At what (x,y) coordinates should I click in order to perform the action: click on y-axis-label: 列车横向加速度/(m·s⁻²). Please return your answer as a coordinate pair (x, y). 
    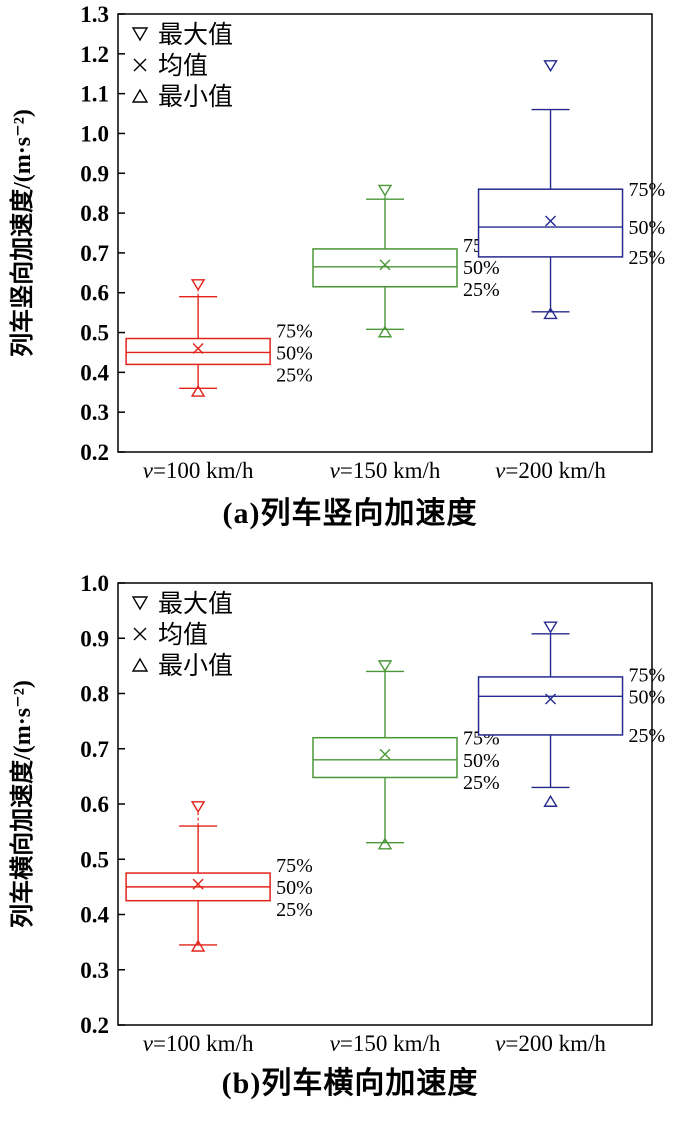
    Looking at the image, I should click on (22, 804).